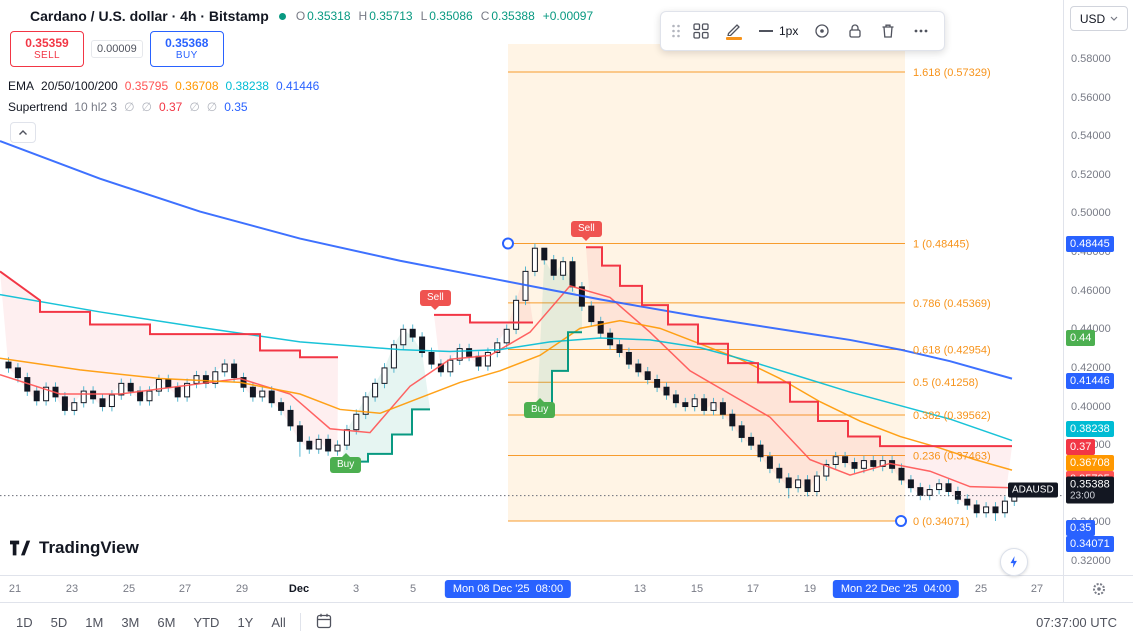 The width and height of the screenshot is (1133, 641). What do you see at coordinates (185, 589) in the screenshot?
I see `time-tick: 27` at bounding box center [185, 589].